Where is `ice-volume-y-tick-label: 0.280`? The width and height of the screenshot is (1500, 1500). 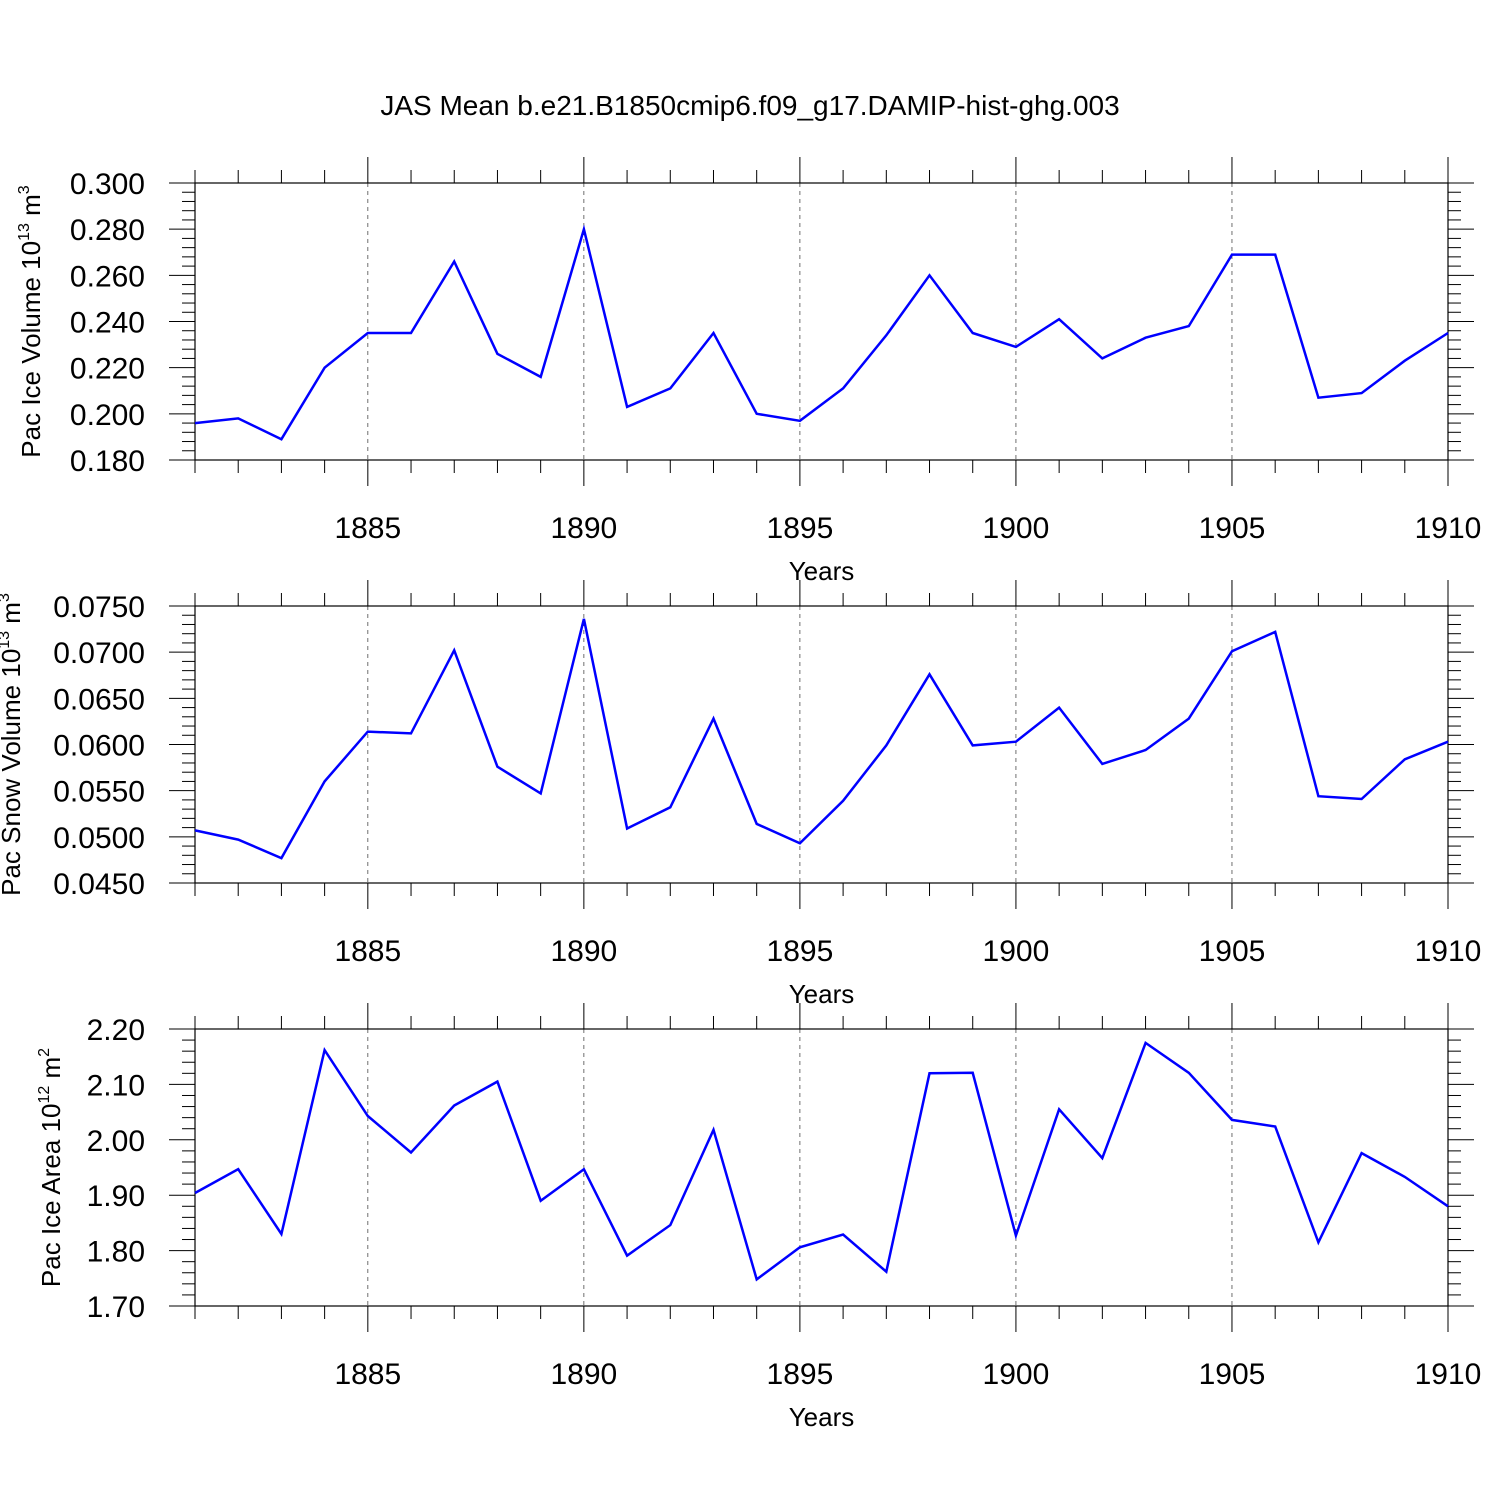
ice-volume-y-tick-label: 0.280 is located at coordinates (107, 230).